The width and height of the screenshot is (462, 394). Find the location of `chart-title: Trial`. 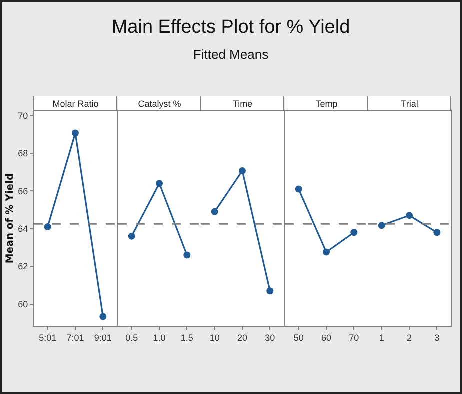

chart-title: Trial is located at coordinates (410, 104).